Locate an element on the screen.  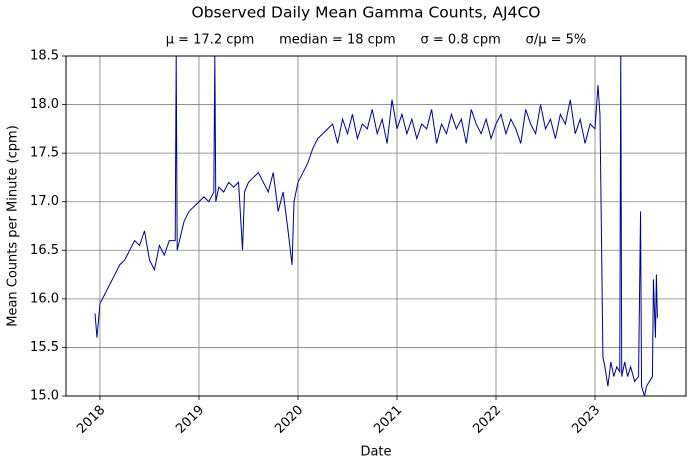
y-tick-label: 15.5 is located at coordinates (44, 347).